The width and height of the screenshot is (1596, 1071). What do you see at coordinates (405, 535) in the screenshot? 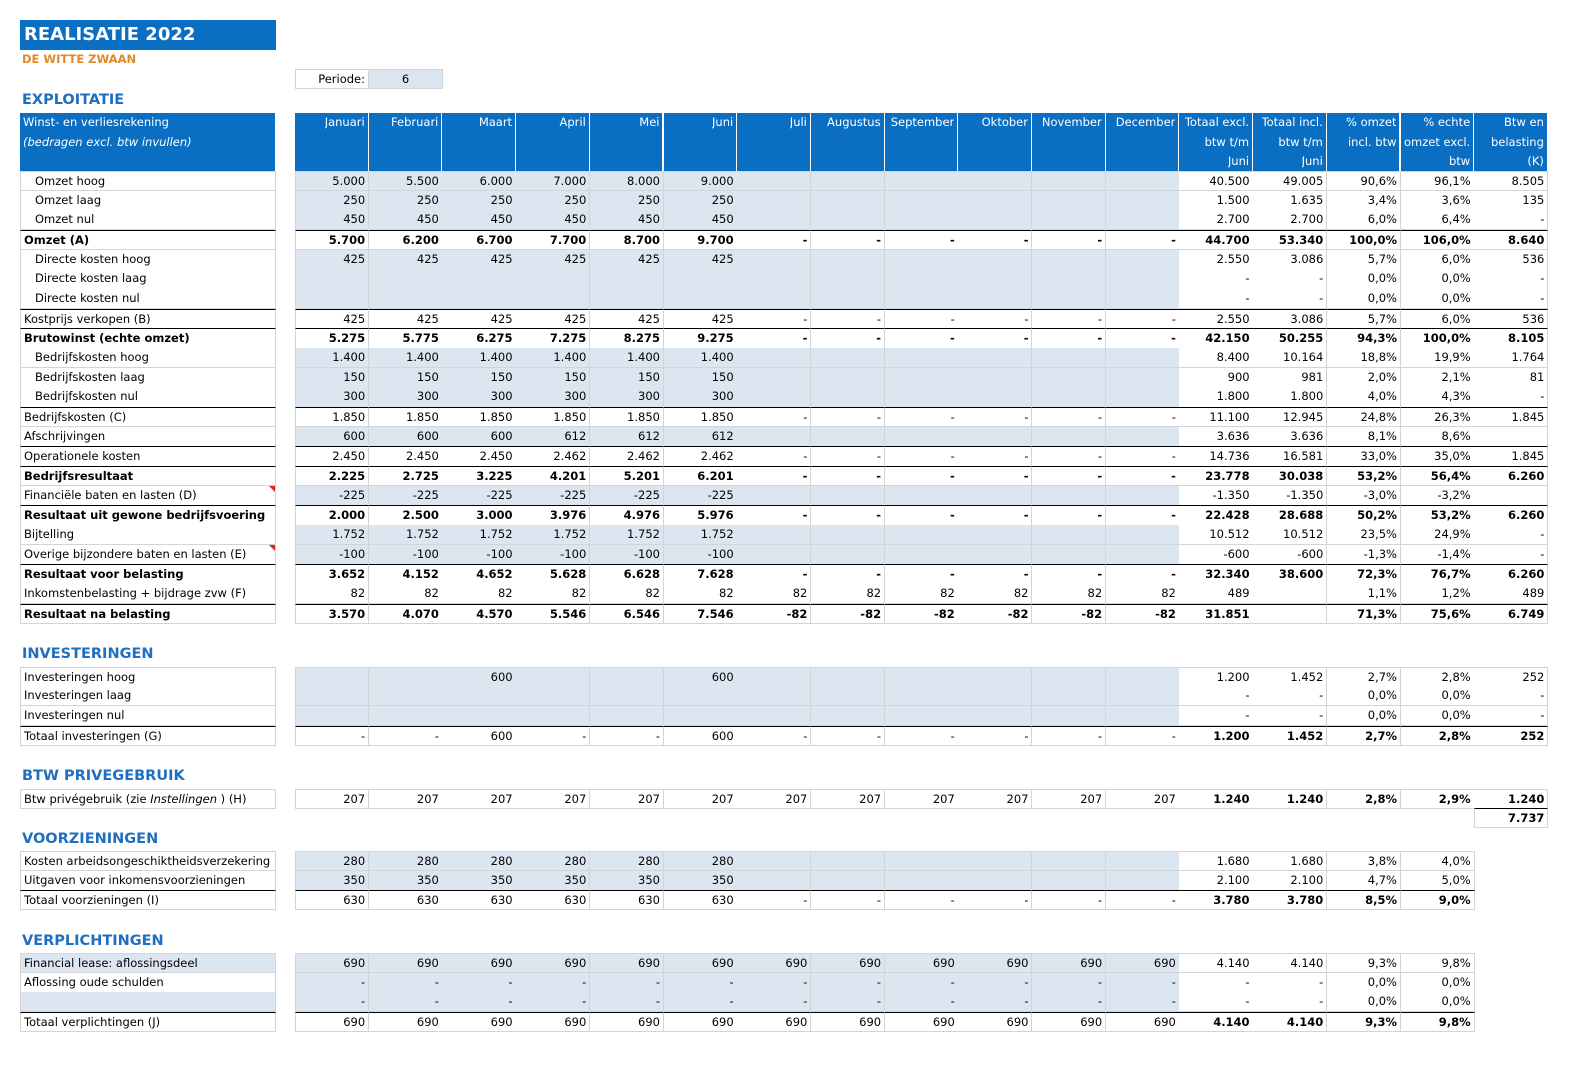
I see `cell: 1.752` at bounding box center [405, 535].